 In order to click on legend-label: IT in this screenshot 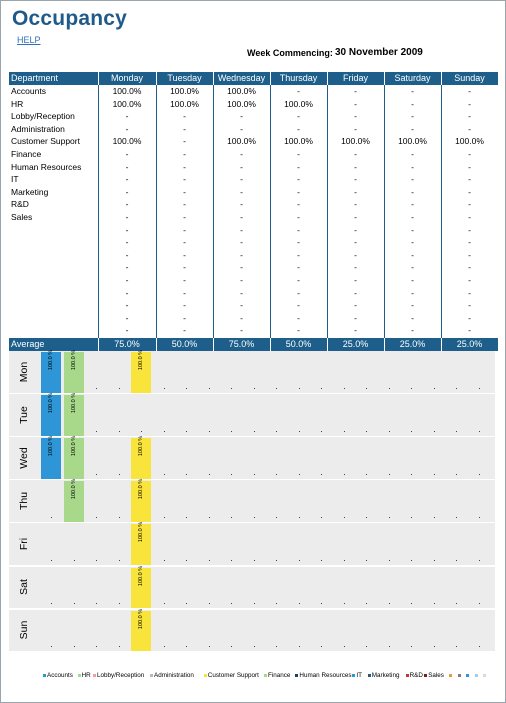, I will do `click(359, 675)`.